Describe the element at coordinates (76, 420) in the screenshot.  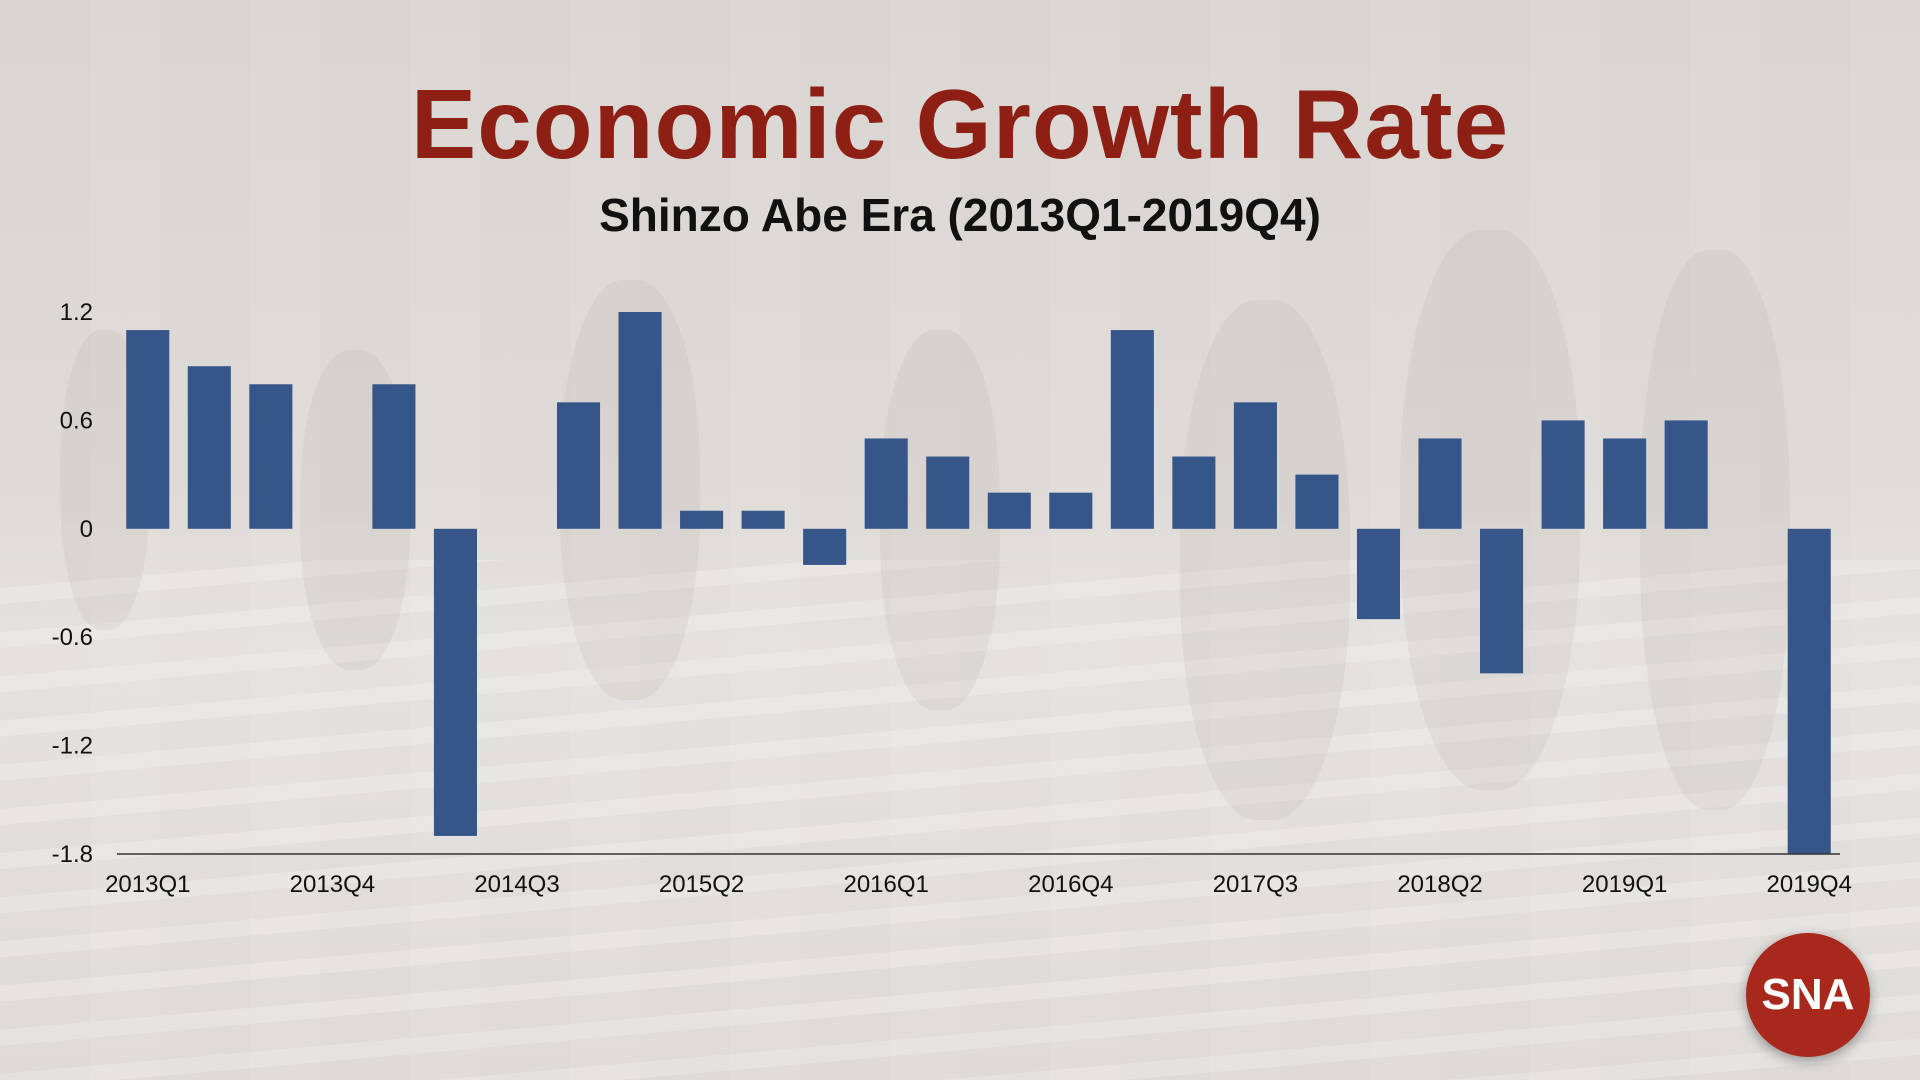
I see `y-tick-label: 0.6` at that location.